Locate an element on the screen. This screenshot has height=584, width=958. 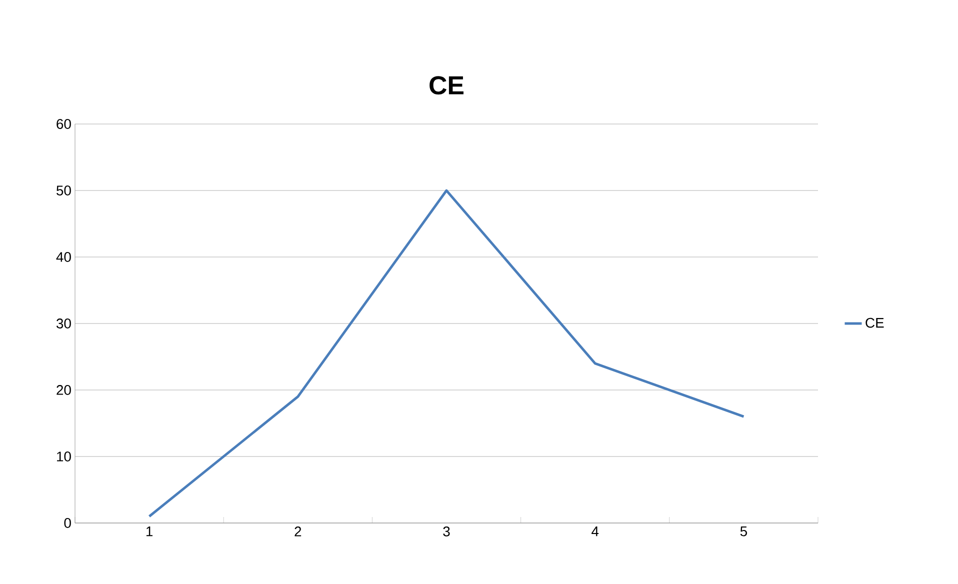
y-tick-label: 30 is located at coordinates (63, 323).